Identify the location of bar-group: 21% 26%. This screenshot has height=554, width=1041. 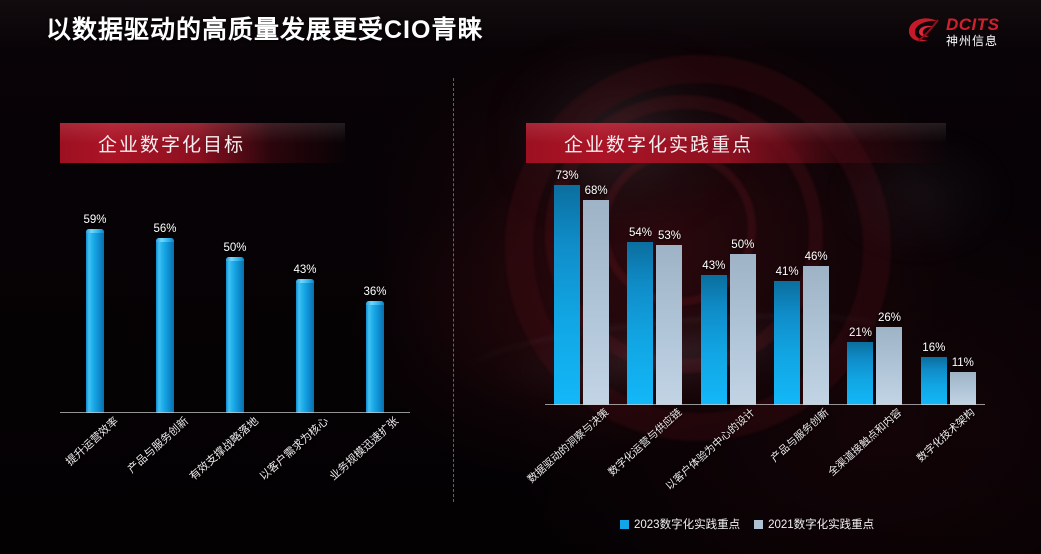
(874, 358).